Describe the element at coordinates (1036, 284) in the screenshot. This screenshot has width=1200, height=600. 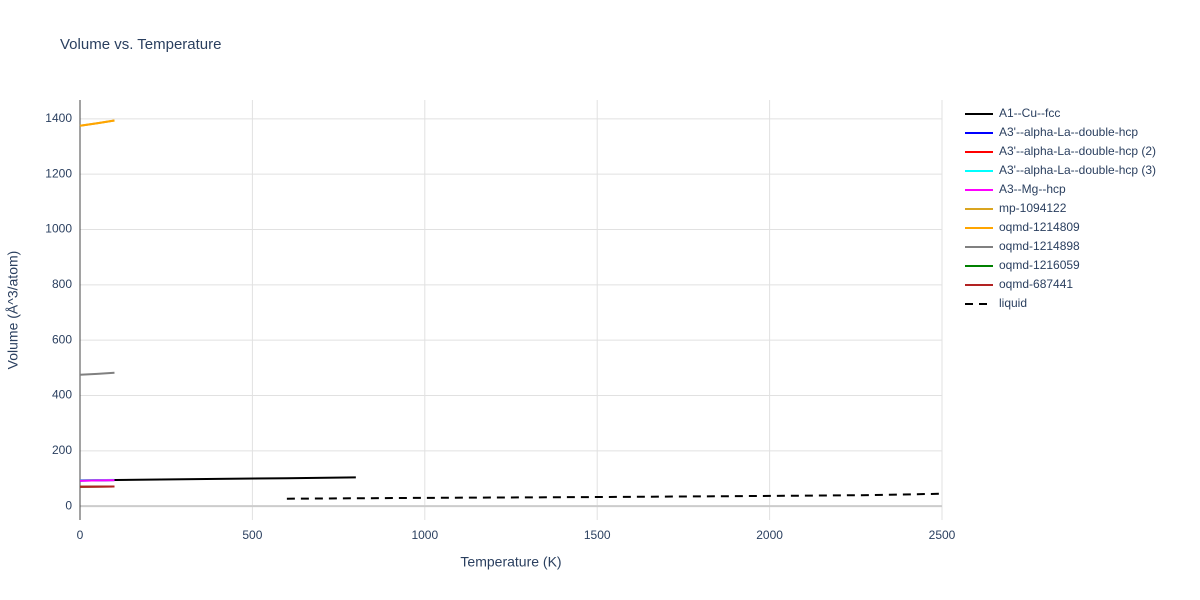
I see `legend-label: oqmd-687441` at that location.